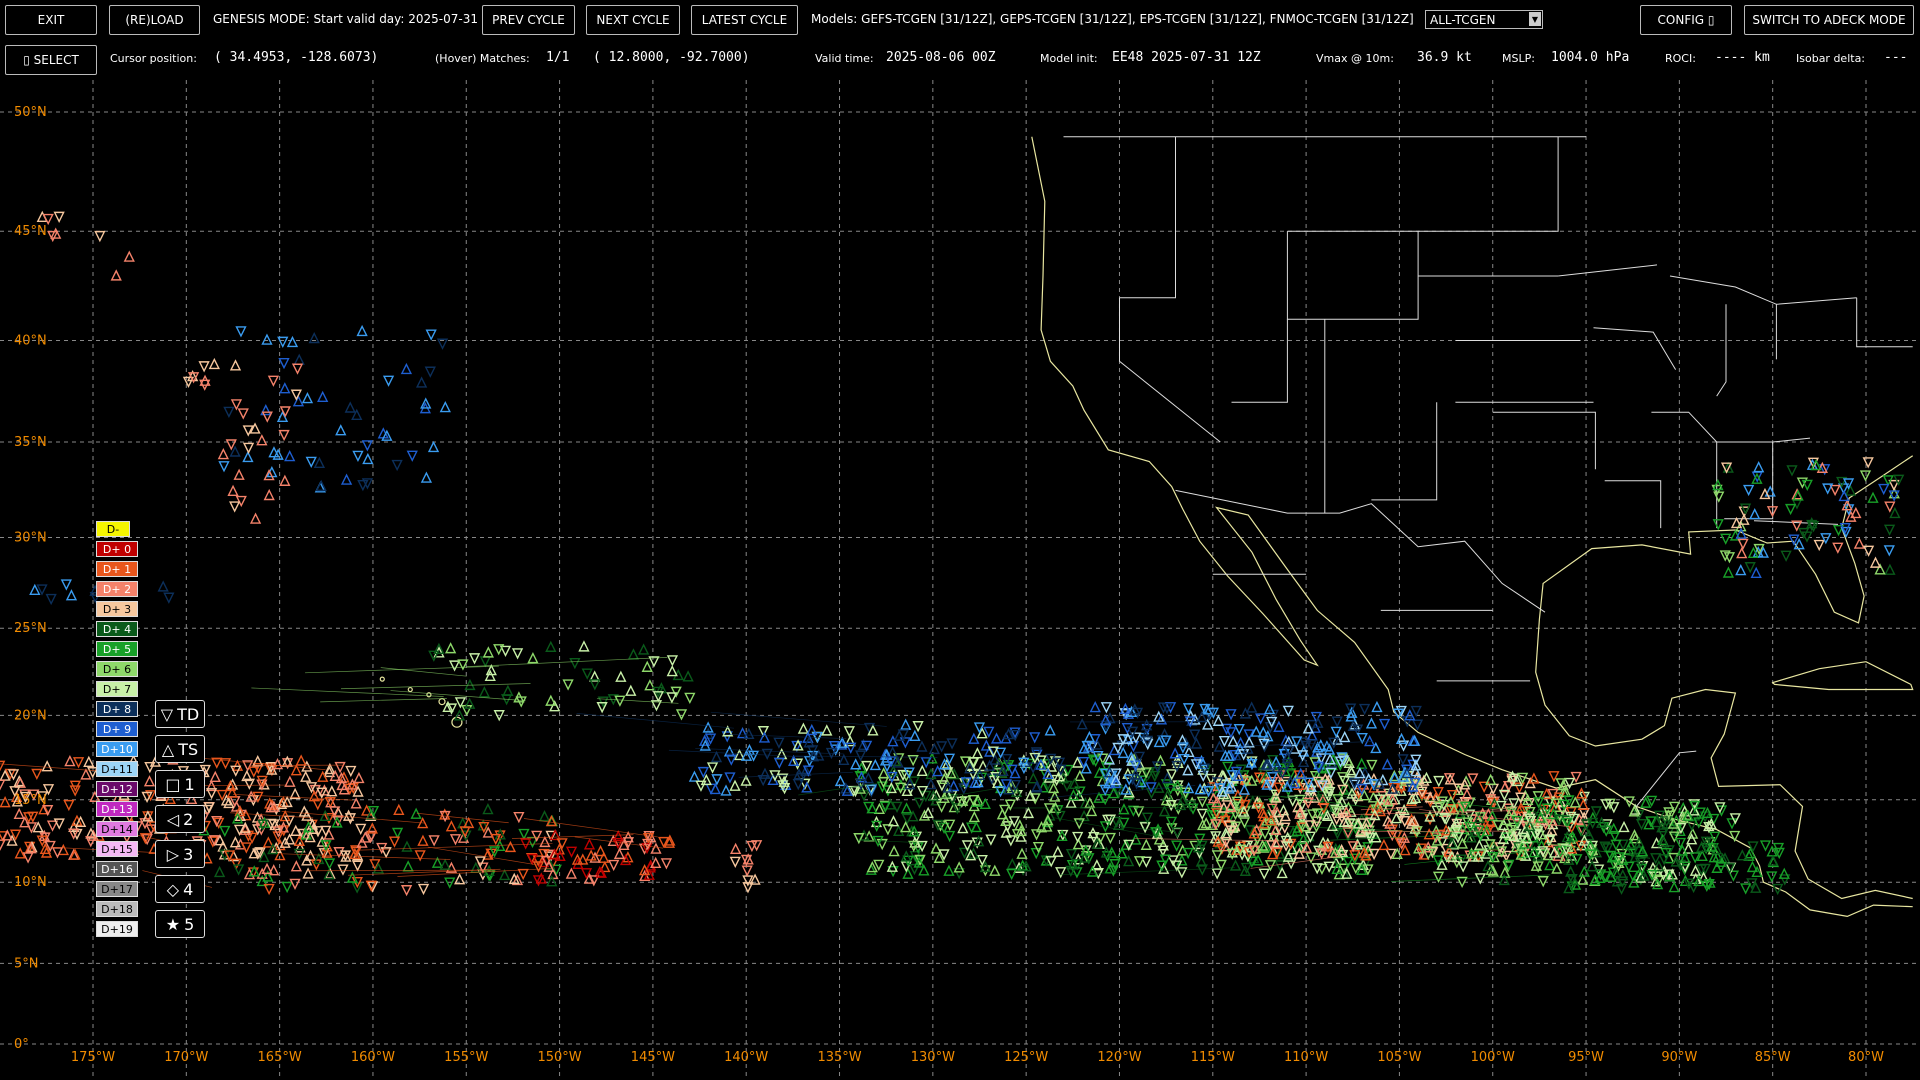 Image resolution: width=1920 pixels, height=1080 pixels. I want to click on day-legend-item: D+ 8, so click(117, 709).